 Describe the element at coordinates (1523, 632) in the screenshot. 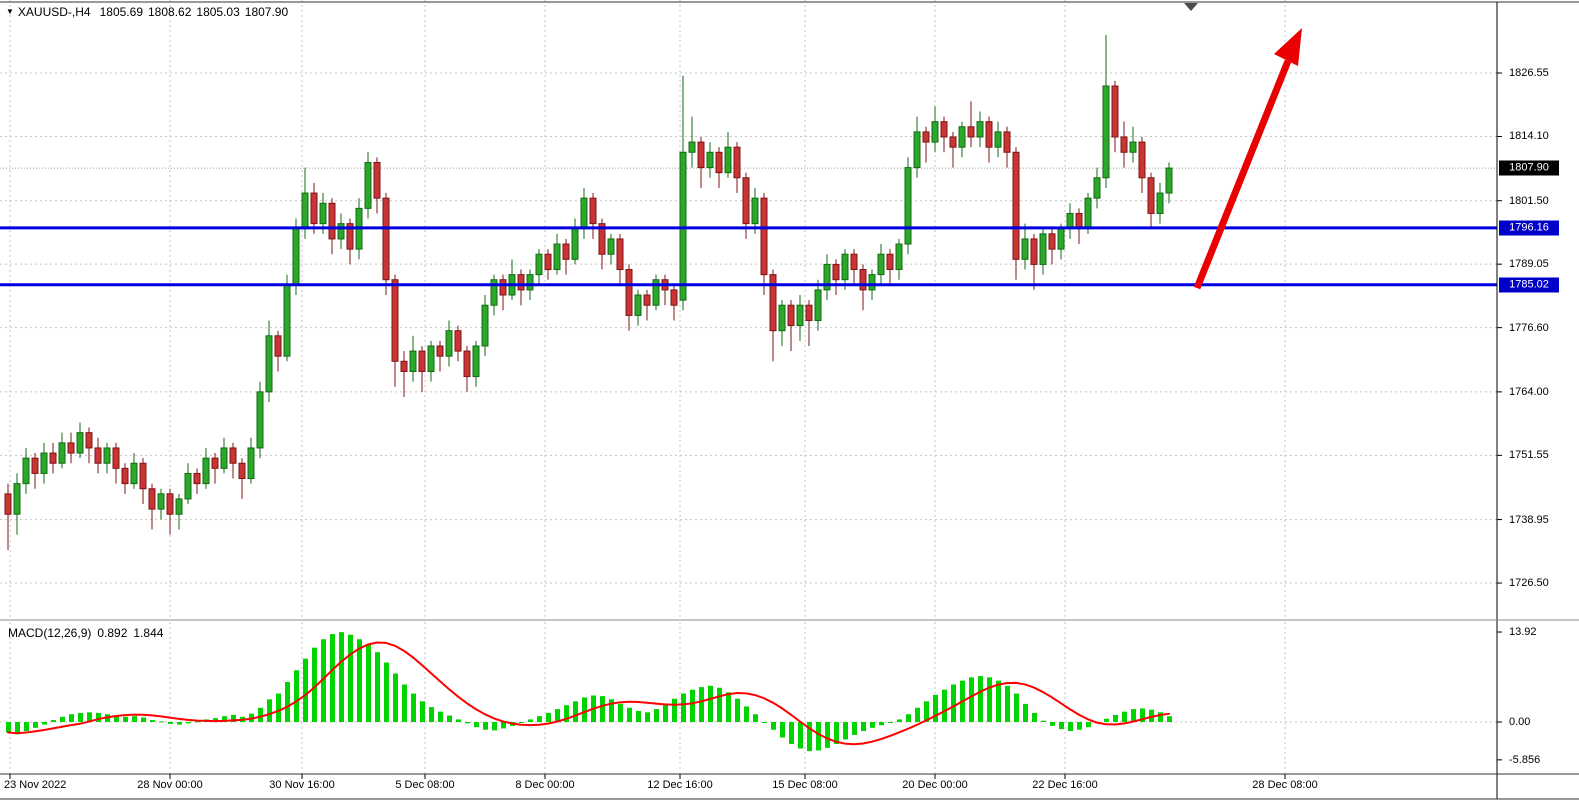

I see `macd-axis-label: 13.92` at that location.